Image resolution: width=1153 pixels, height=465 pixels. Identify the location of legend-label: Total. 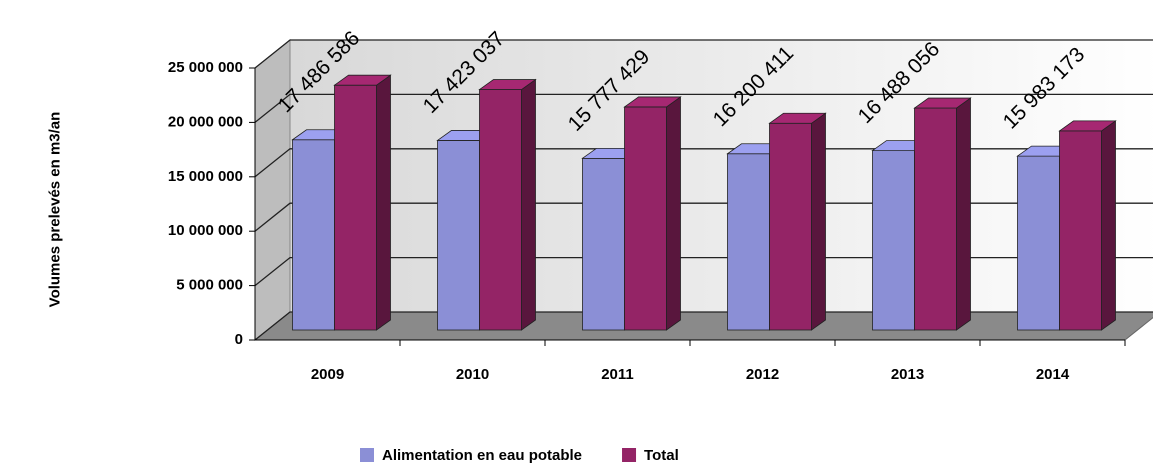
(661, 455).